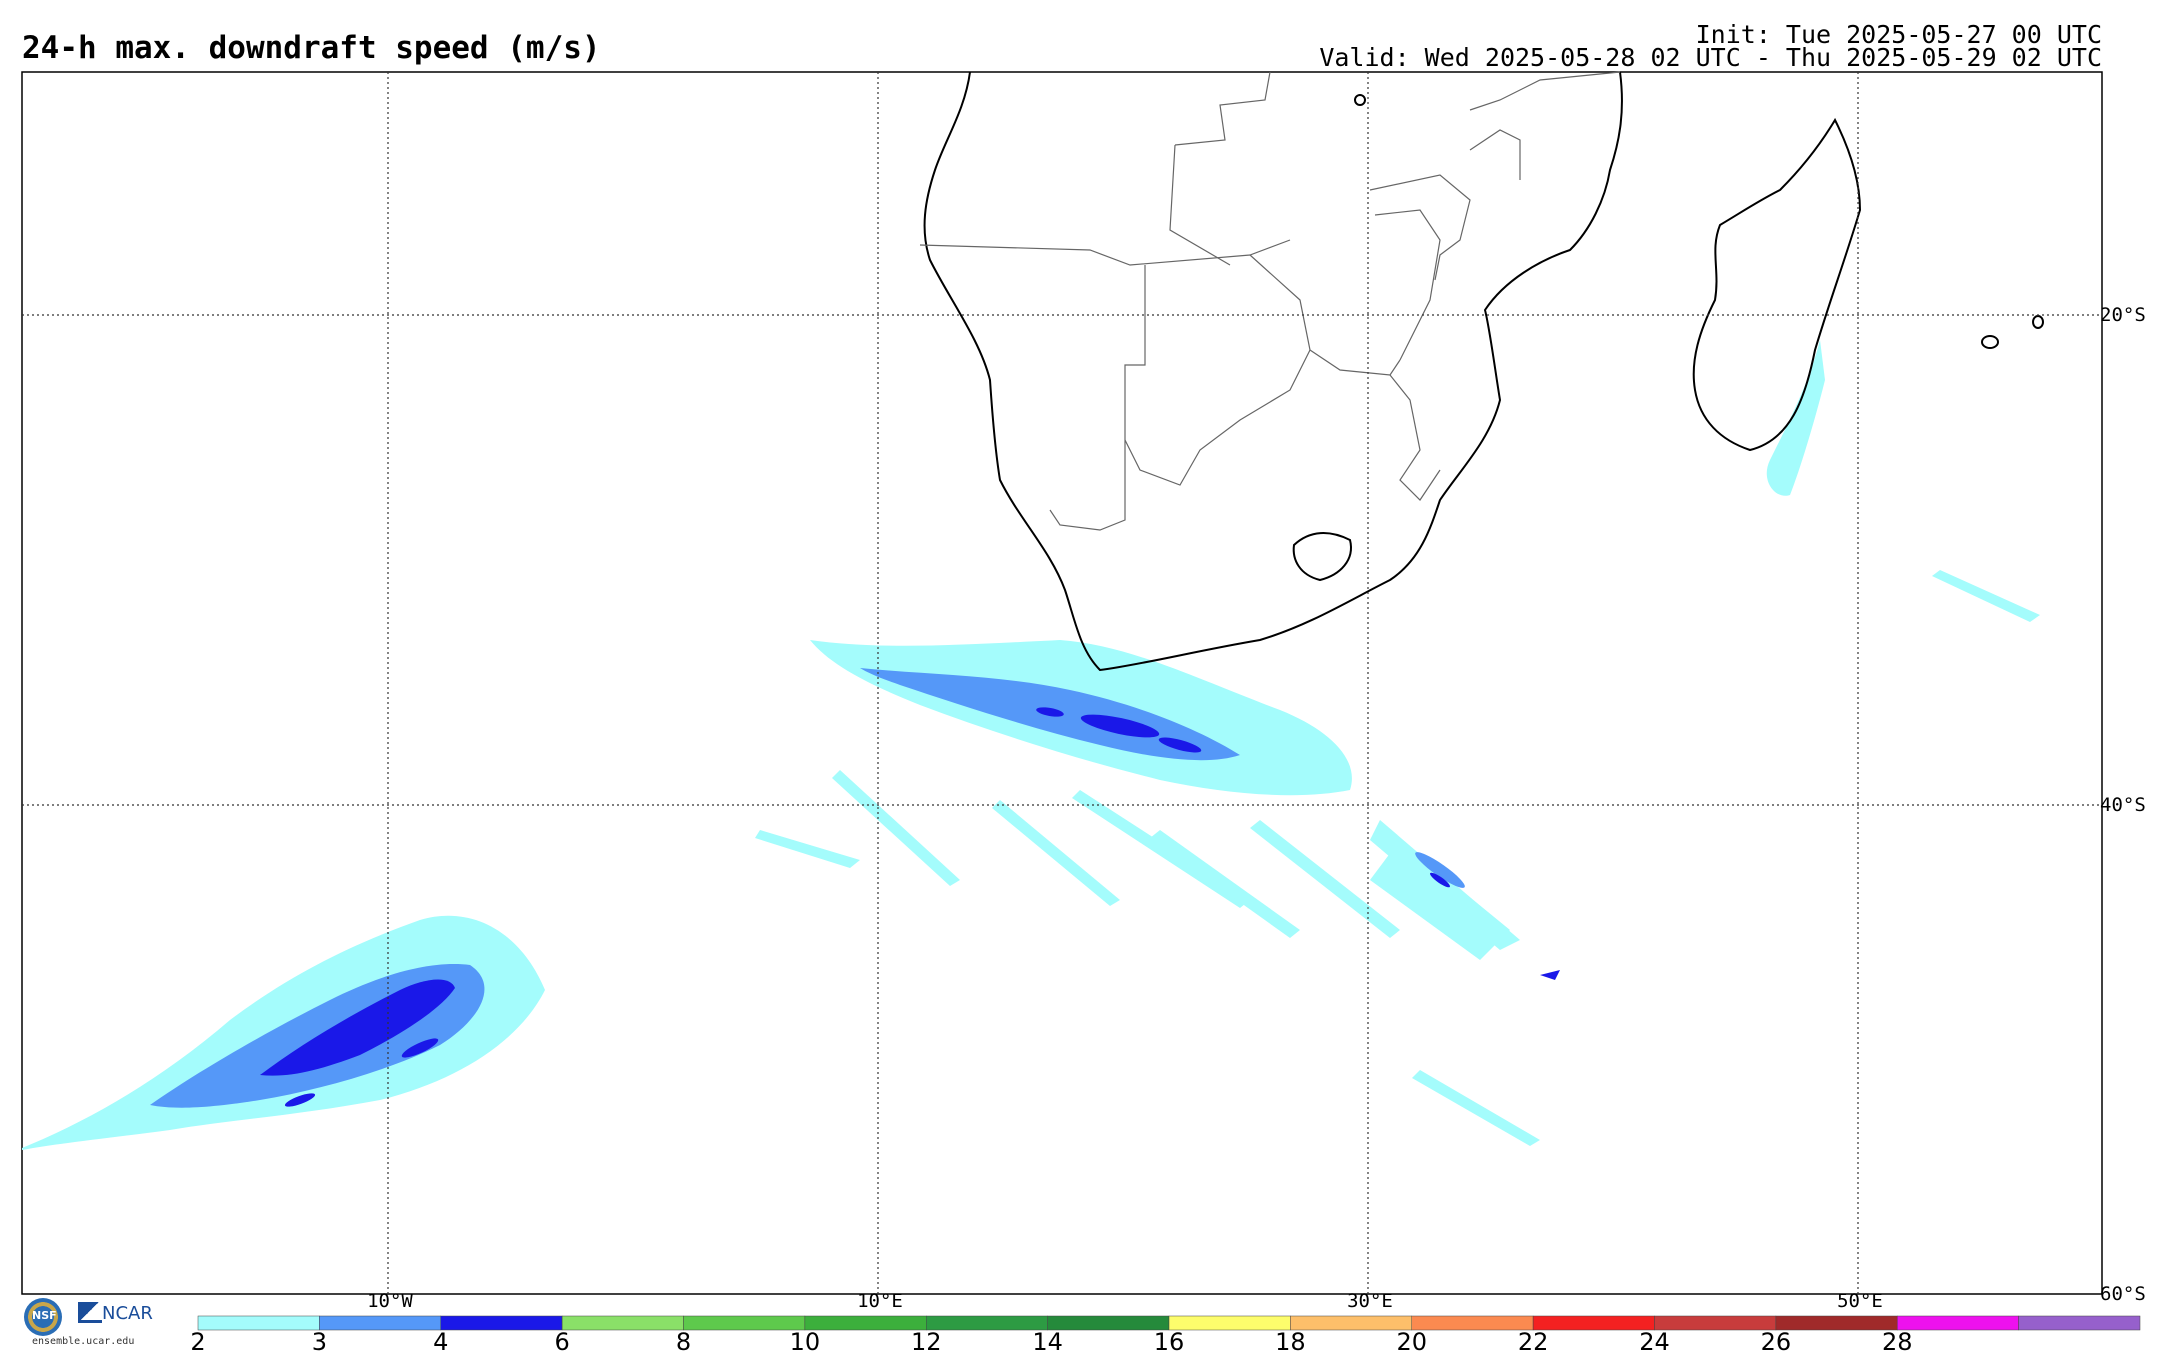 The width and height of the screenshot is (2160, 1356). I want to click on lon-label-10w: 10°W, so click(390, 1301).